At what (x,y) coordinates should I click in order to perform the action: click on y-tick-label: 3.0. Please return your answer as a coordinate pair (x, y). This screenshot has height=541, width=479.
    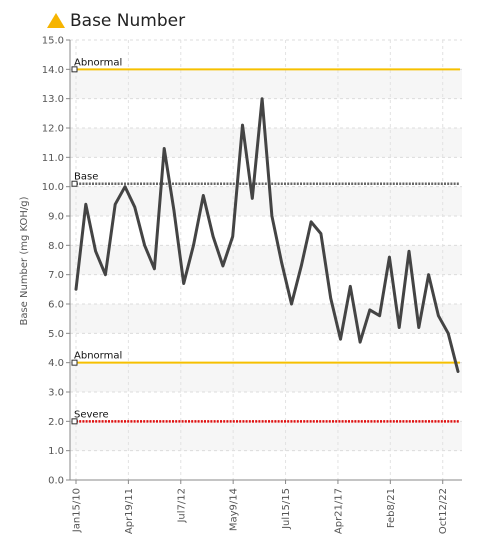
    Looking at the image, I should click on (56, 393).